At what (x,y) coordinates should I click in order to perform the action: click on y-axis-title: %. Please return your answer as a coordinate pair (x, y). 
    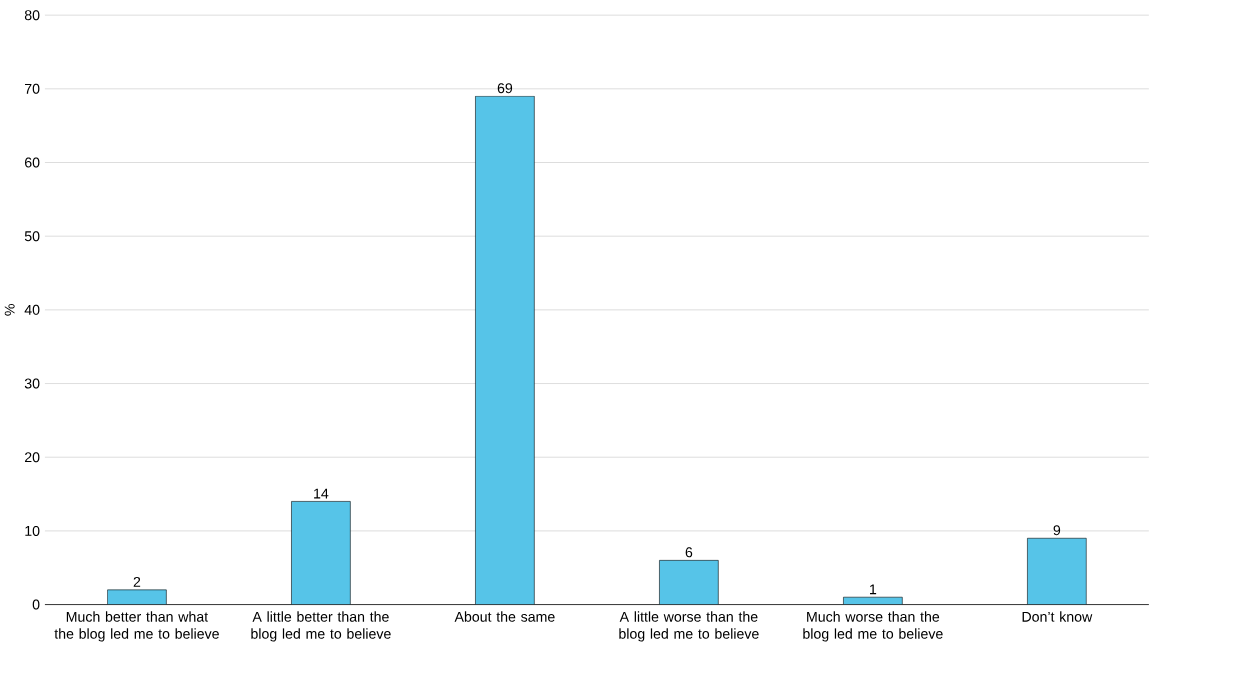
    Looking at the image, I should click on (9, 310).